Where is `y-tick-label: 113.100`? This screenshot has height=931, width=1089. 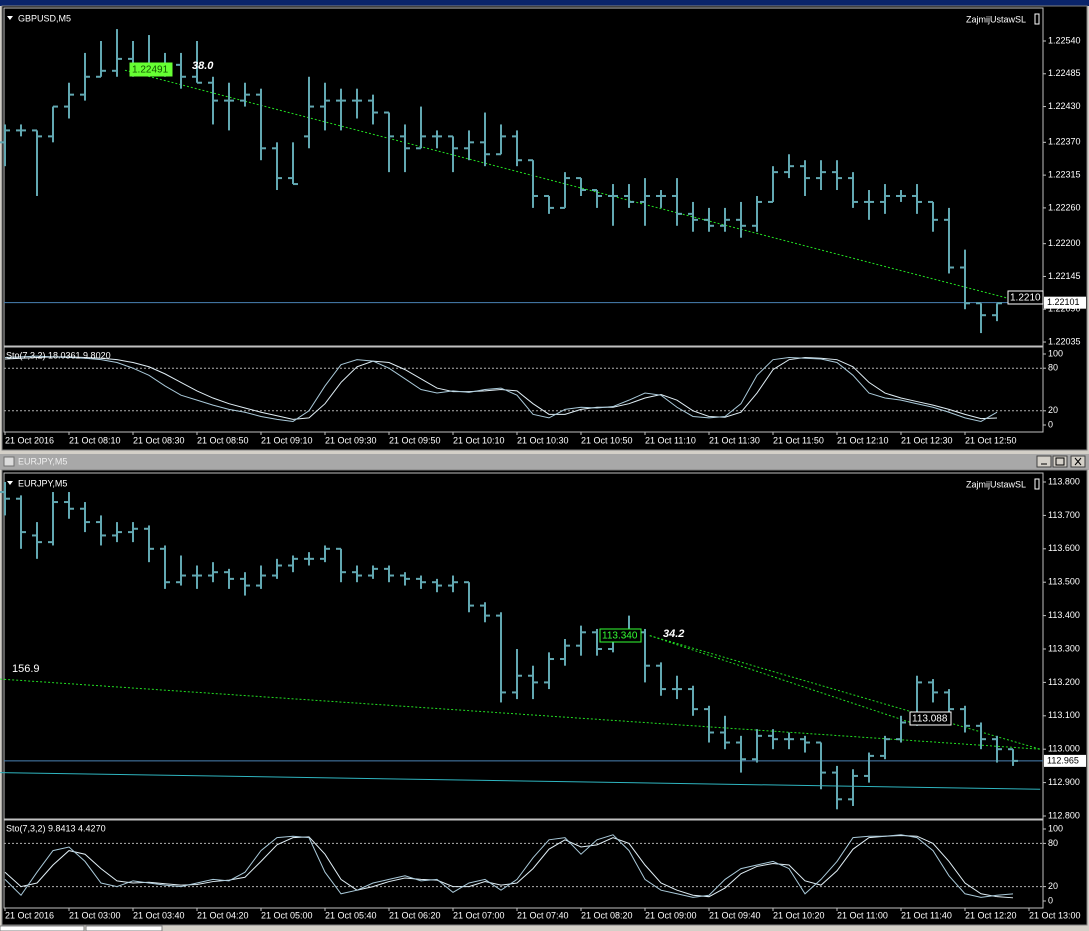 y-tick-label: 113.100 is located at coordinates (1064, 715).